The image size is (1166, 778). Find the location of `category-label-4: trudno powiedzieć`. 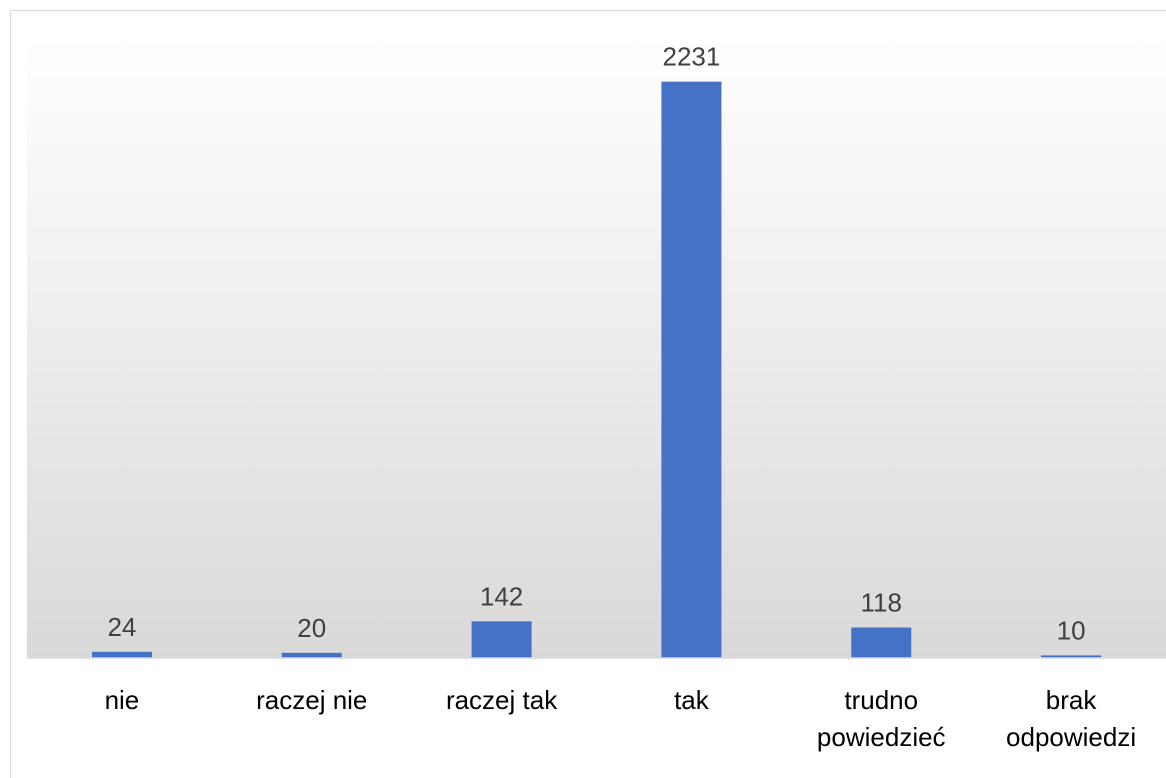

category-label-4: trudno powiedzieć is located at coordinates (881, 718).